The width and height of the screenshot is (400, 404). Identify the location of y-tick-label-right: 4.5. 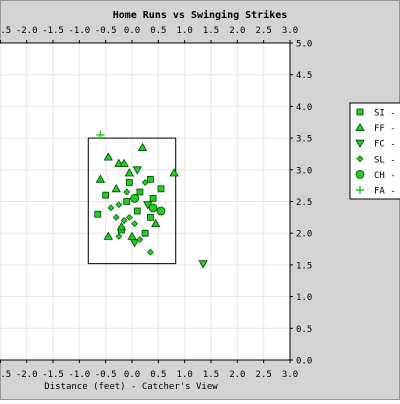
(304, 76).